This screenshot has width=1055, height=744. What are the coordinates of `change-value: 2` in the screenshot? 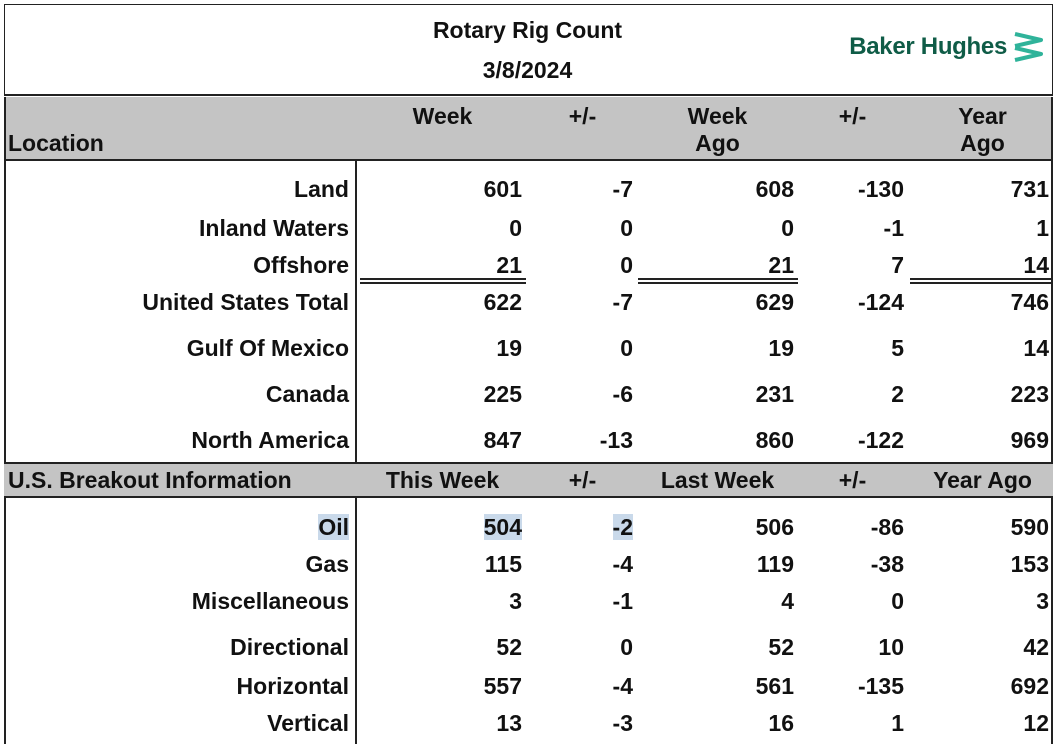 It's located at (897, 394).